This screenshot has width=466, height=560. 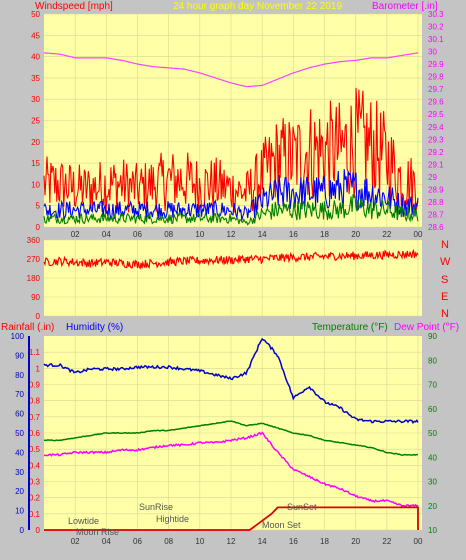 I want to click on chart-title: 24 hour graph day November 22 2019, so click(x=257, y=6).